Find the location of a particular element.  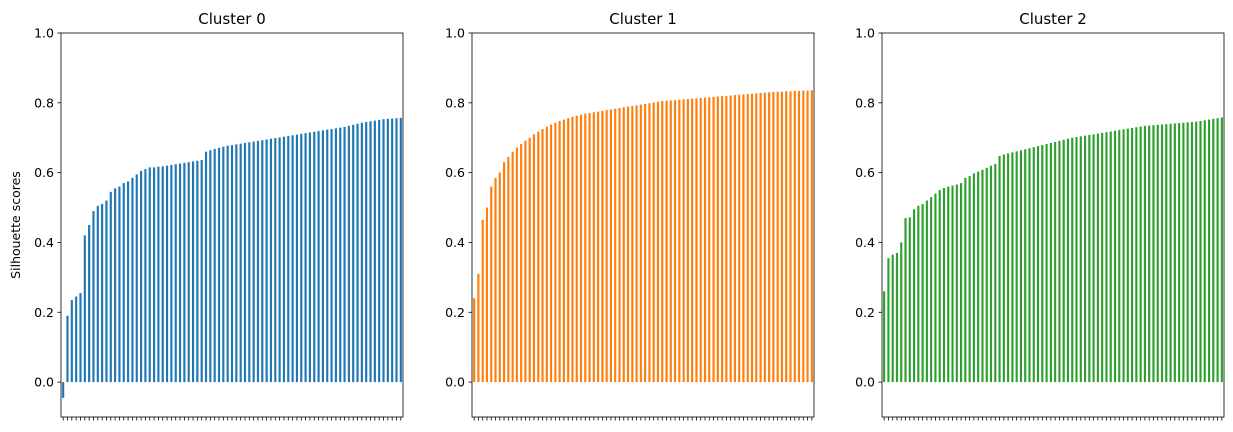

y-tick-label: 0.6 is located at coordinates (455, 172).